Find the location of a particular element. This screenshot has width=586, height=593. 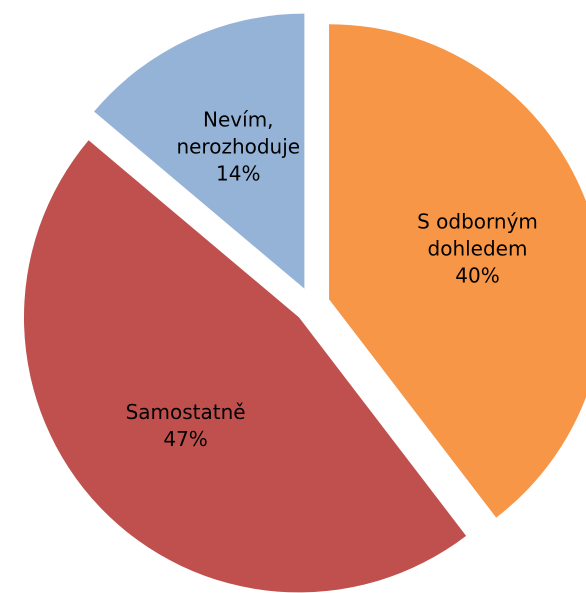

slice-label: Samostatně 47% is located at coordinates (186, 426).